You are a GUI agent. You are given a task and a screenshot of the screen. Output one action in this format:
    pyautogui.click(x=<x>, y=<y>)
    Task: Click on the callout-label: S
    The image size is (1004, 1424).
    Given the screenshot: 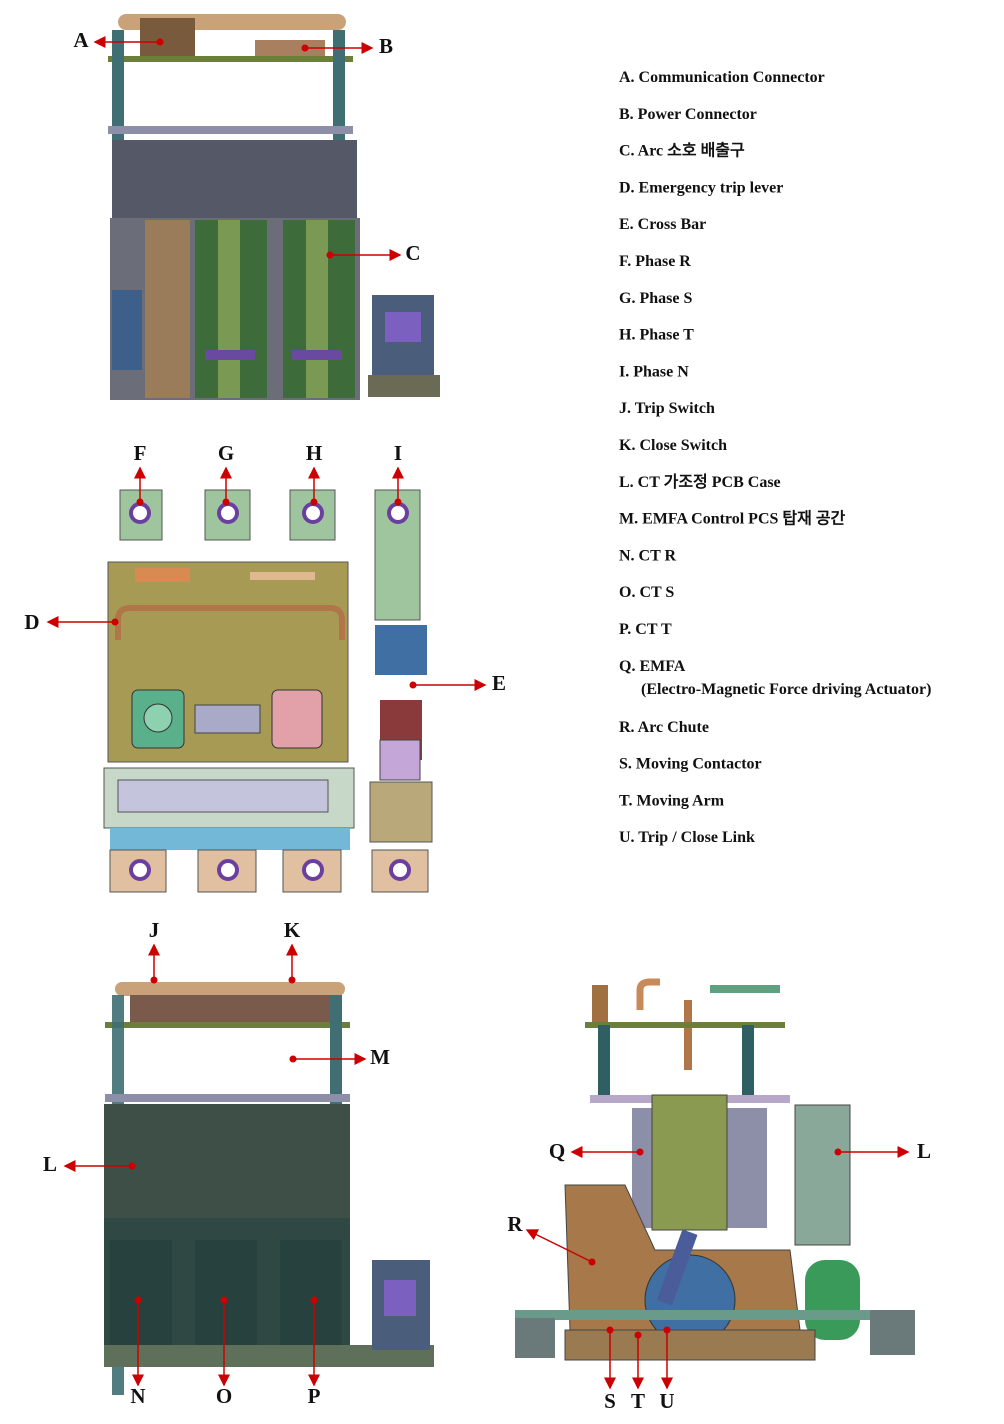 What is the action you would take?
    pyautogui.click(x=610, y=1401)
    